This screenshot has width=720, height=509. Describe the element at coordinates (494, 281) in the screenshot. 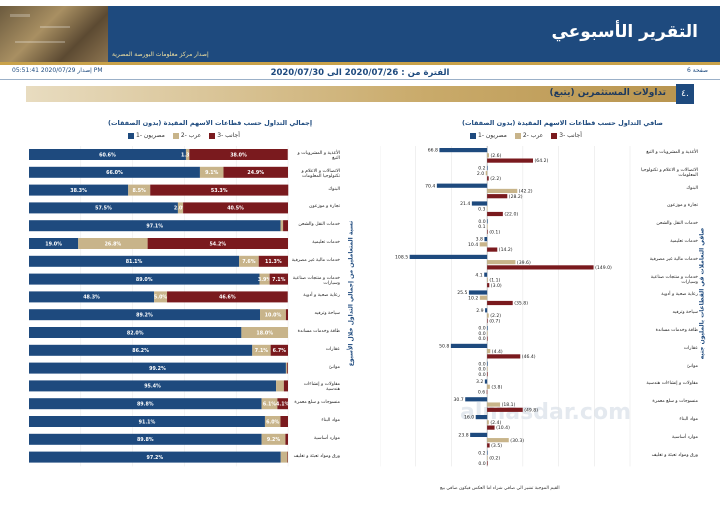

I see `bar-value-label: (1.1)` at that location.